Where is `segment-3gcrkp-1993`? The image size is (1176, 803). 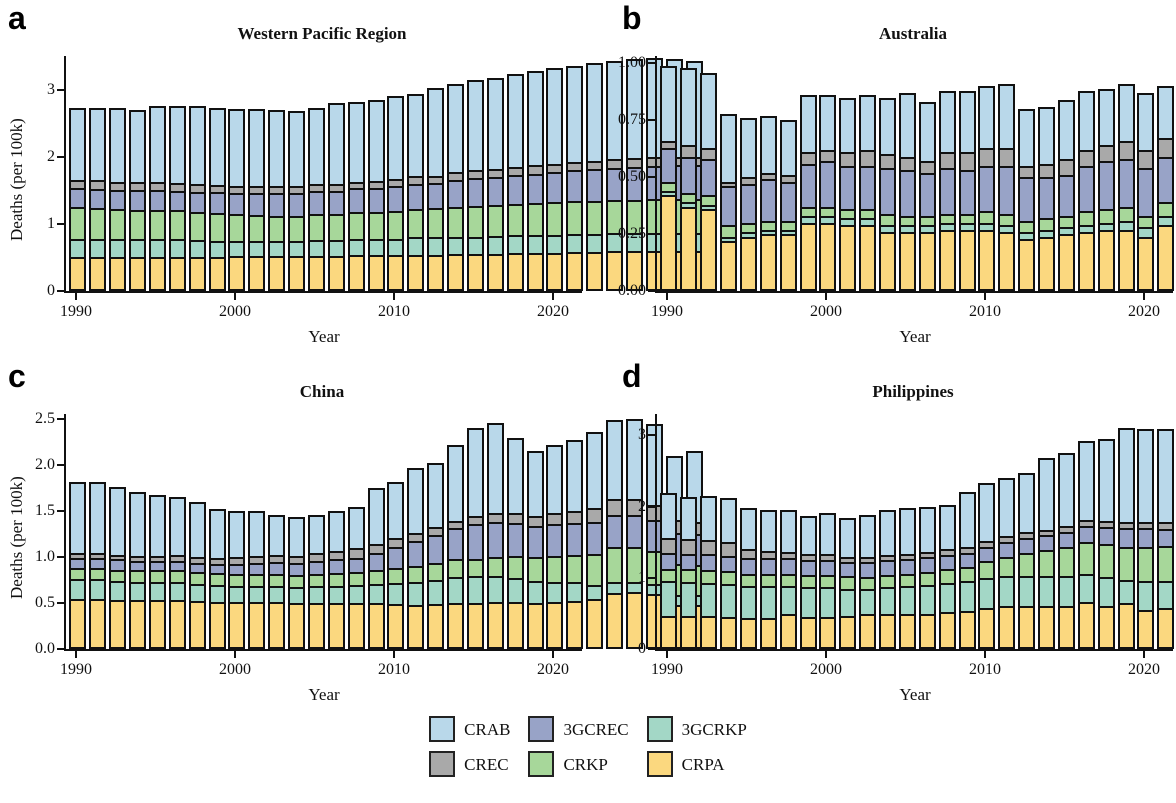 segment-3gcrkp-1993 is located at coordinates (729, 239).